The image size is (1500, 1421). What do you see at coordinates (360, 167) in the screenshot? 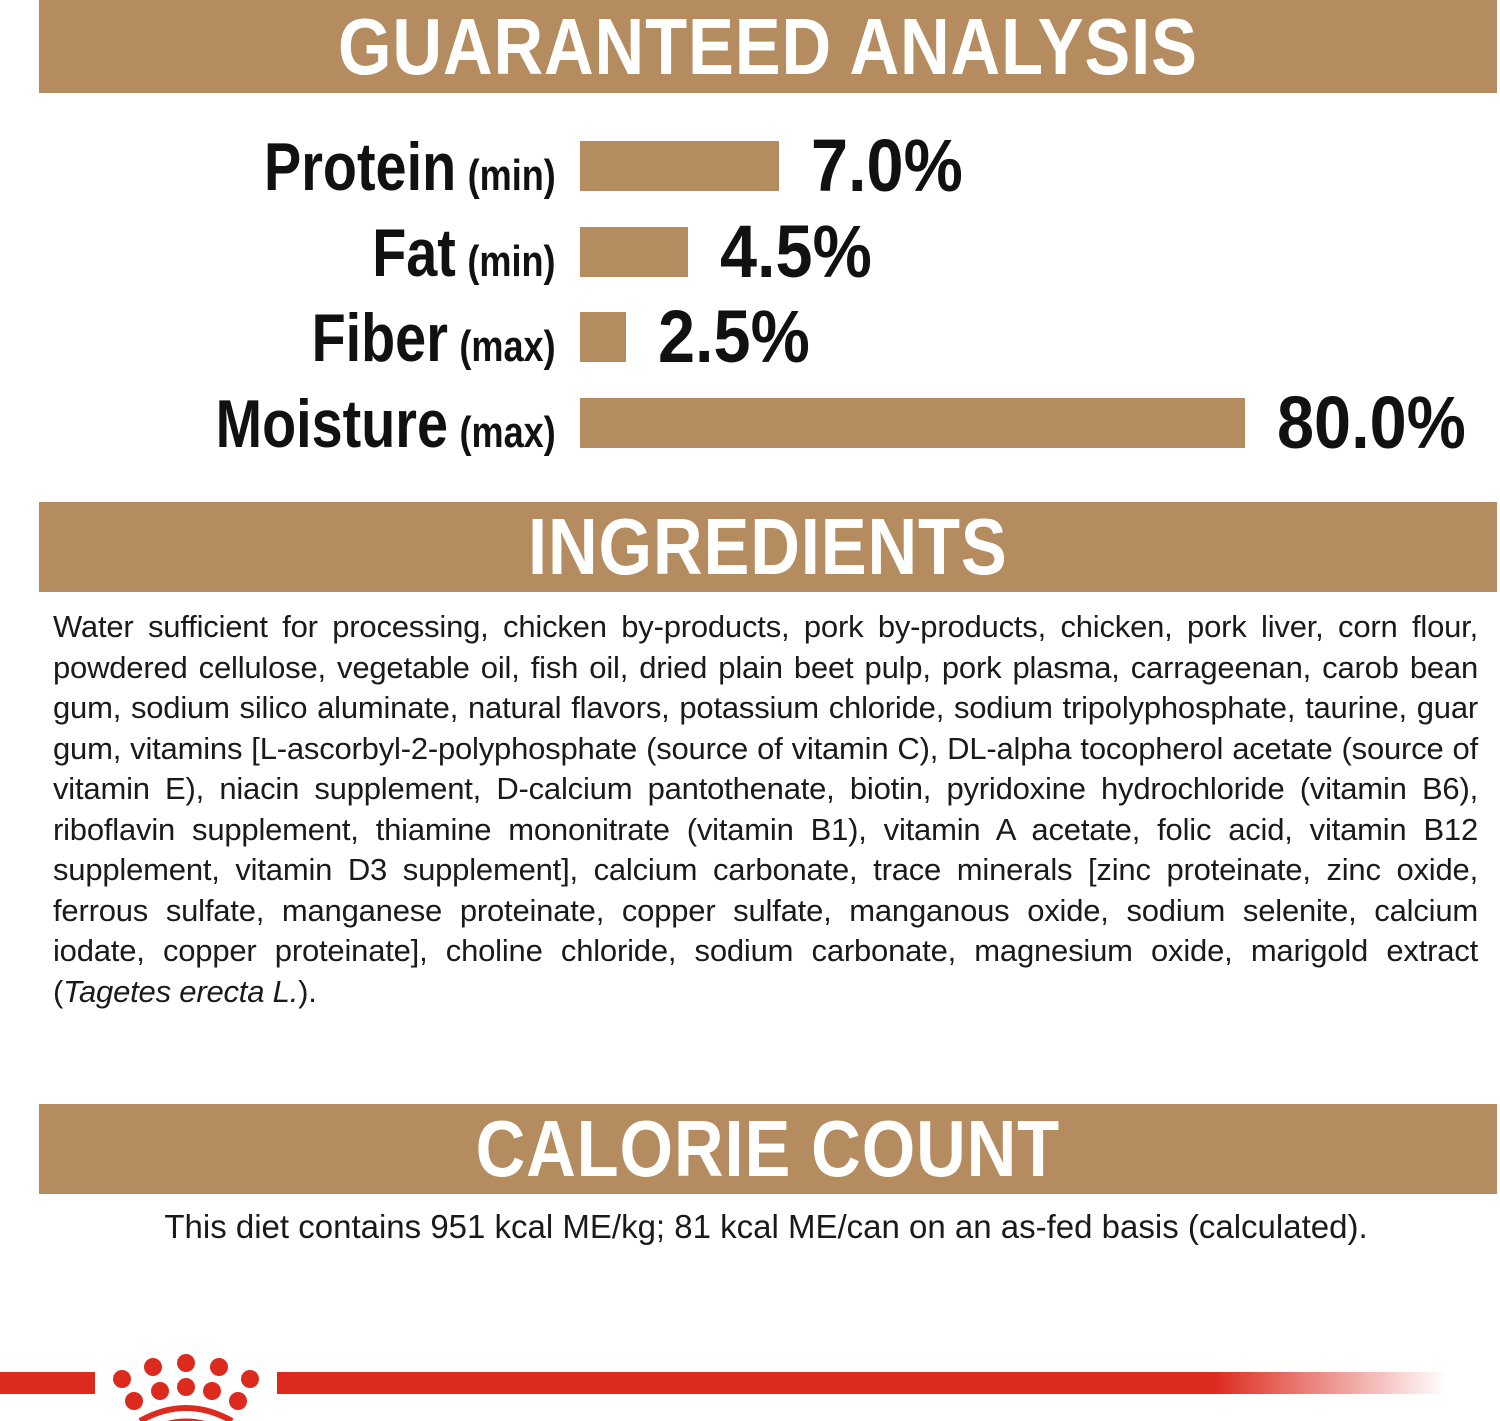
I see `category-label: Protein` at bounding box center [360, 167].